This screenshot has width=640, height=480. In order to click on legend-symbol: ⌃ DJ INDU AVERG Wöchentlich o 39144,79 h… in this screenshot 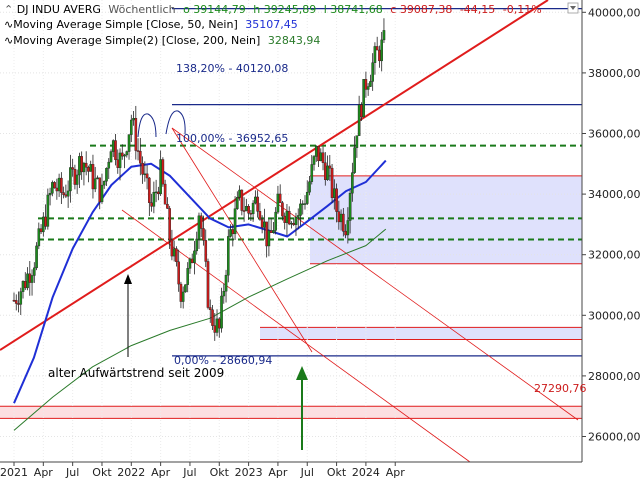, I will do `click(273, 9)`.